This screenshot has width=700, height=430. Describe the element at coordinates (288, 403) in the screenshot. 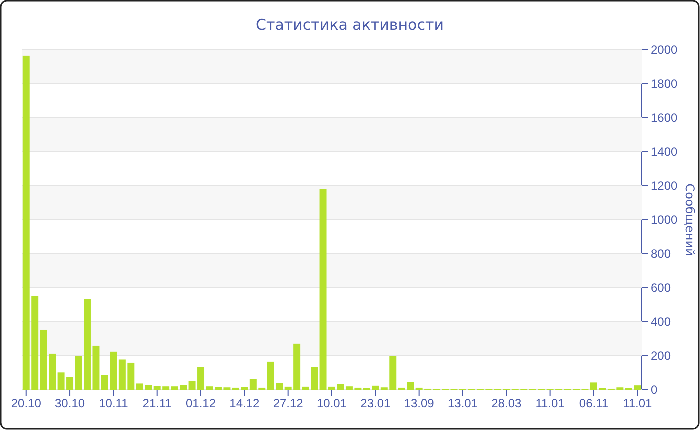

I see `x-tick-label: 27.12` at that location.